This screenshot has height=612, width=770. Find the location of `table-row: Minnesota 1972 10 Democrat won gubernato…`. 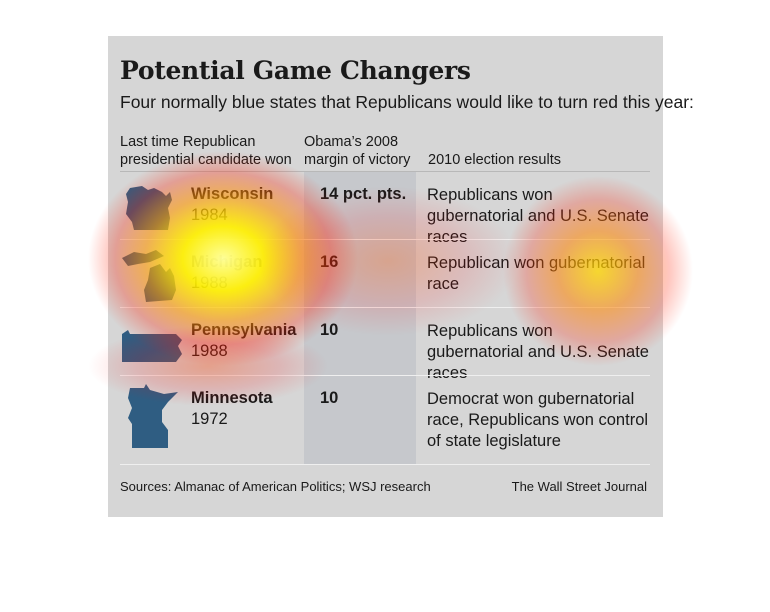

table-row: Minnesota 1972 10 Democrat won gubernato… is located at coordinates (385, 420).